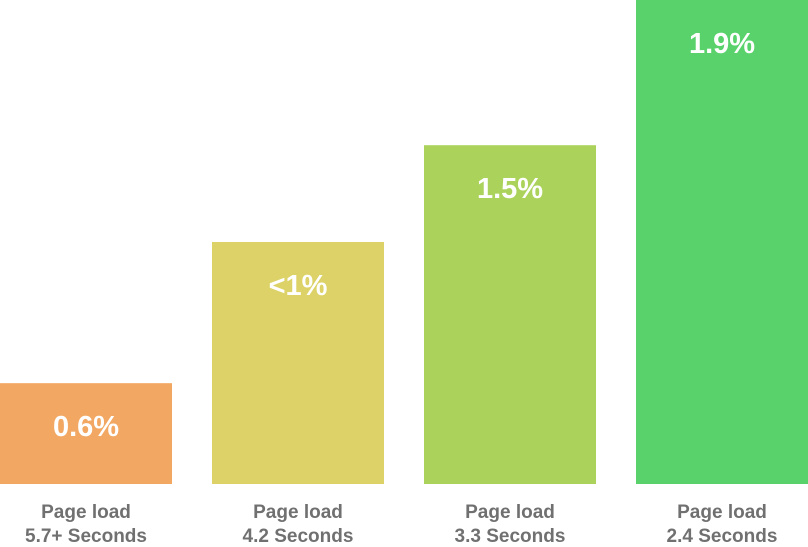 This screenshot has width=808, height=547. What do you see at coordinates (510, 189) in the screenshot?
I see `bar-value-label-3: 1.5%` at bounding box center [510, 189].